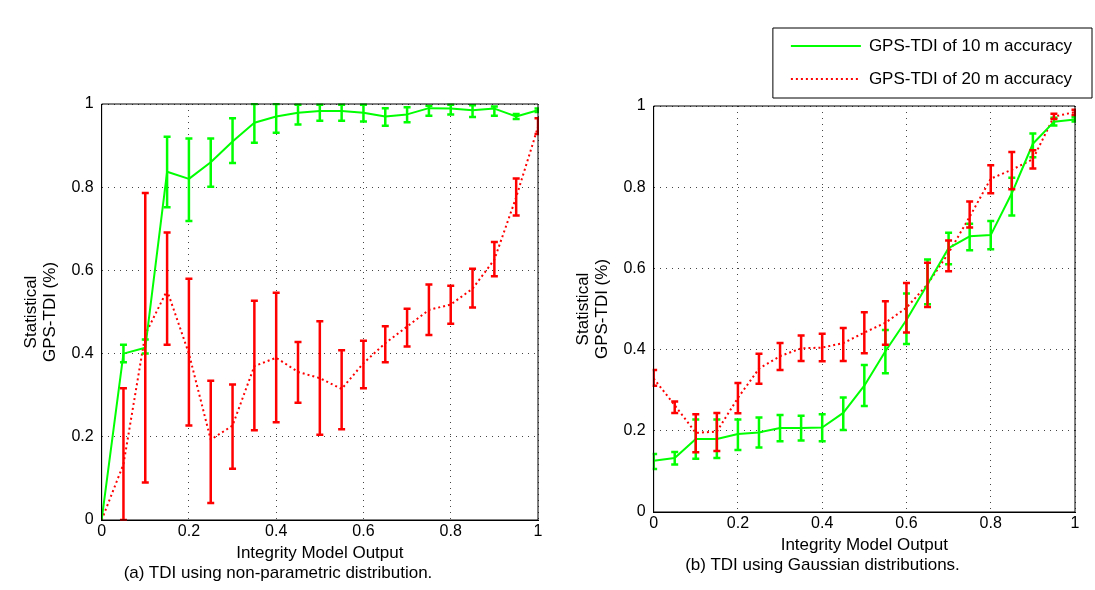  Describe the element at coordinates (970, 45) in the screenshot. I see `legend-label: GPS-TDI of 10 m accuracy` at that location.